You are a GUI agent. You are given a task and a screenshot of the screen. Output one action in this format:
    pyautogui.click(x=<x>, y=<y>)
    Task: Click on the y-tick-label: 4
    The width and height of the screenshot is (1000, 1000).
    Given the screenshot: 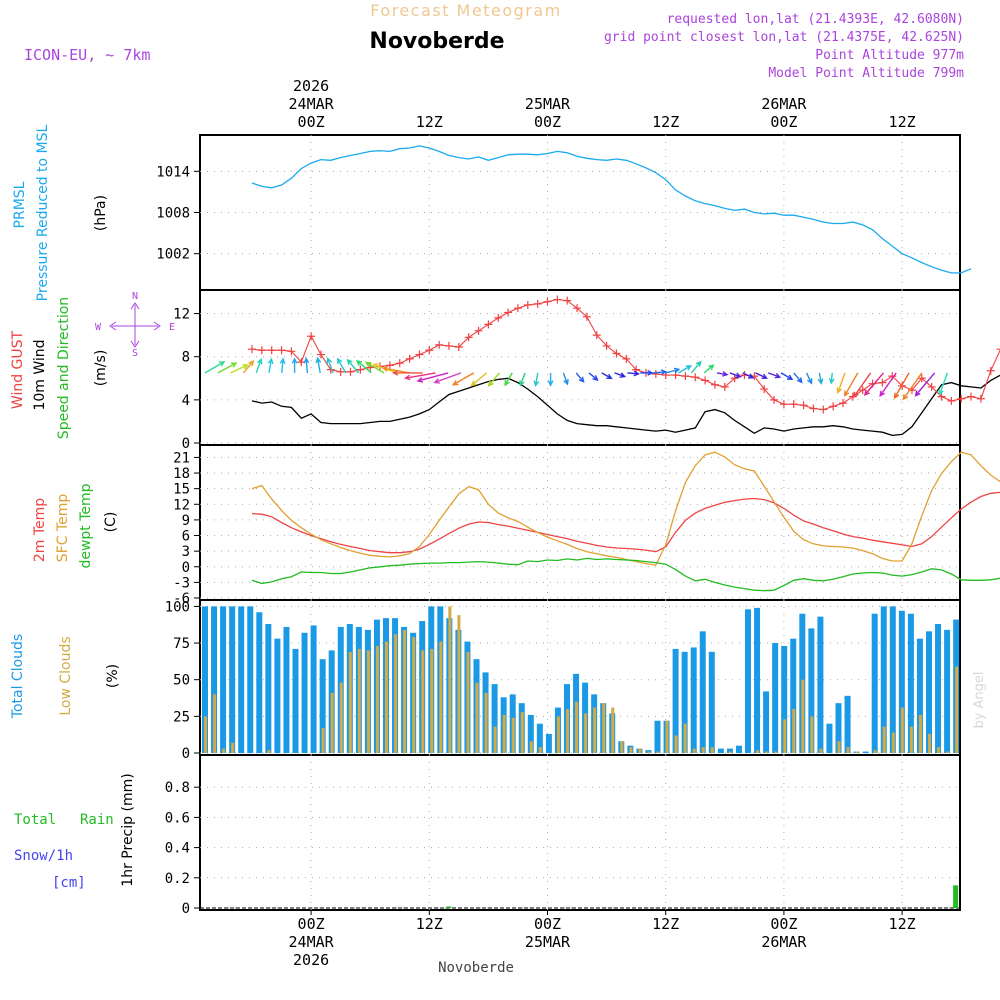 What is the action you would take?
    pyautogui.click(x=186, y=401)
    